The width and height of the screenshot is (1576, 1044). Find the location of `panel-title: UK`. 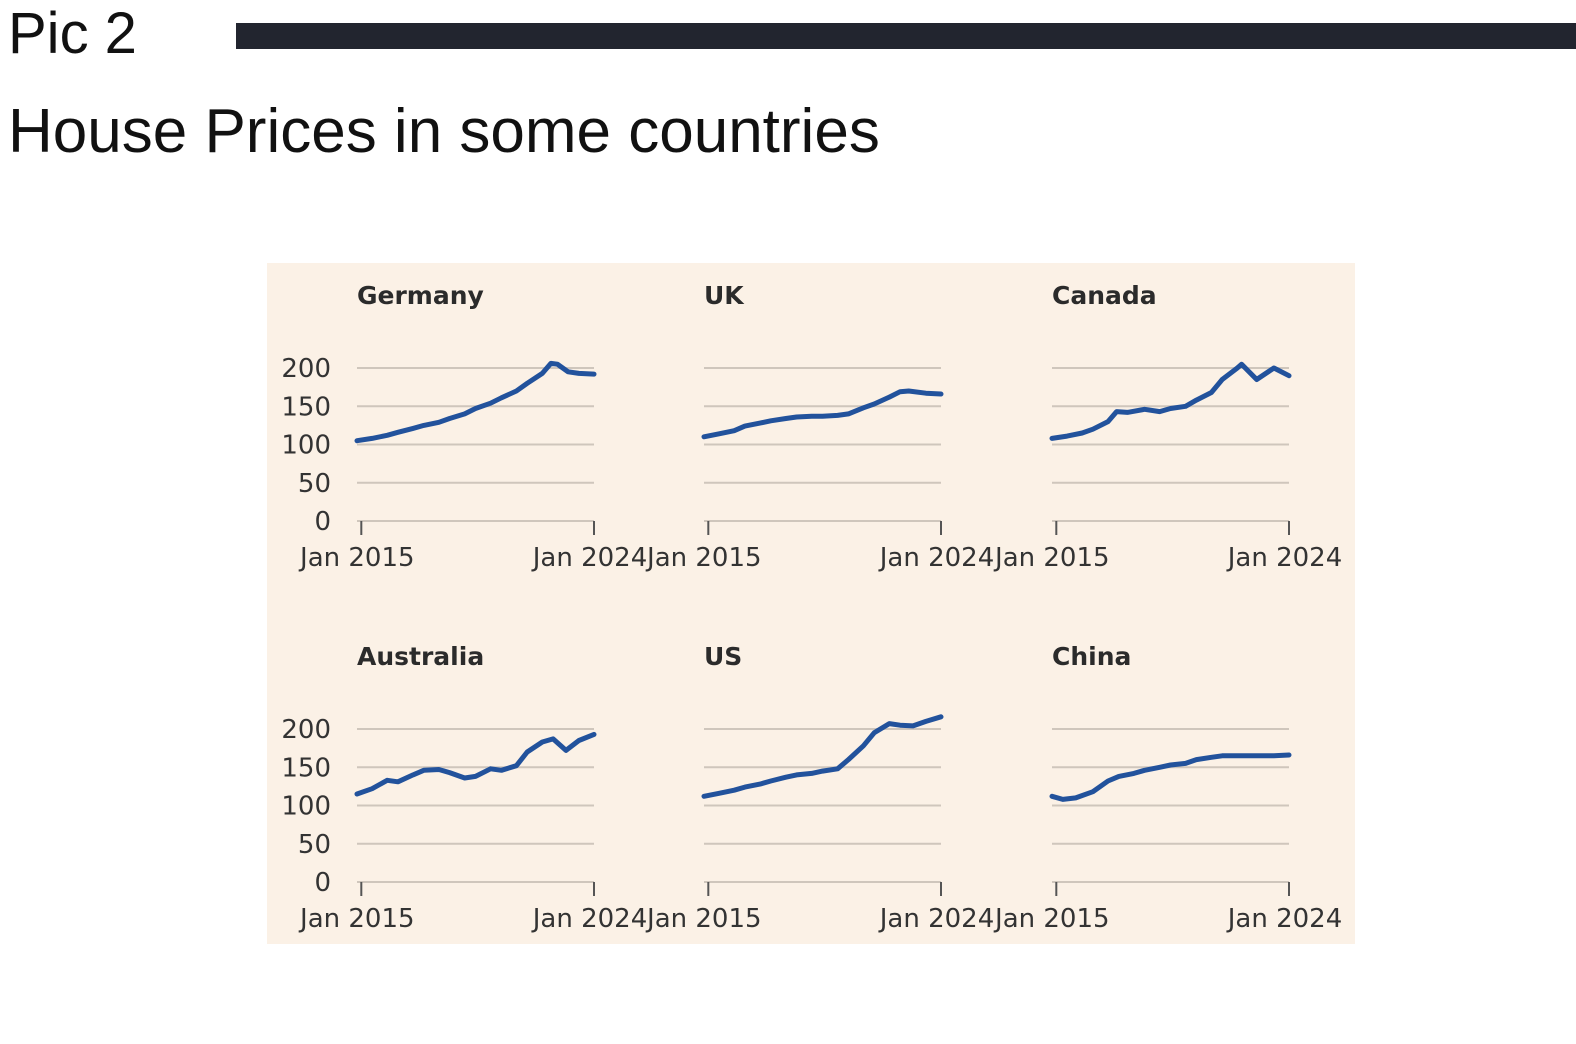

panel-title: UK is located at coordinates (724, 295).